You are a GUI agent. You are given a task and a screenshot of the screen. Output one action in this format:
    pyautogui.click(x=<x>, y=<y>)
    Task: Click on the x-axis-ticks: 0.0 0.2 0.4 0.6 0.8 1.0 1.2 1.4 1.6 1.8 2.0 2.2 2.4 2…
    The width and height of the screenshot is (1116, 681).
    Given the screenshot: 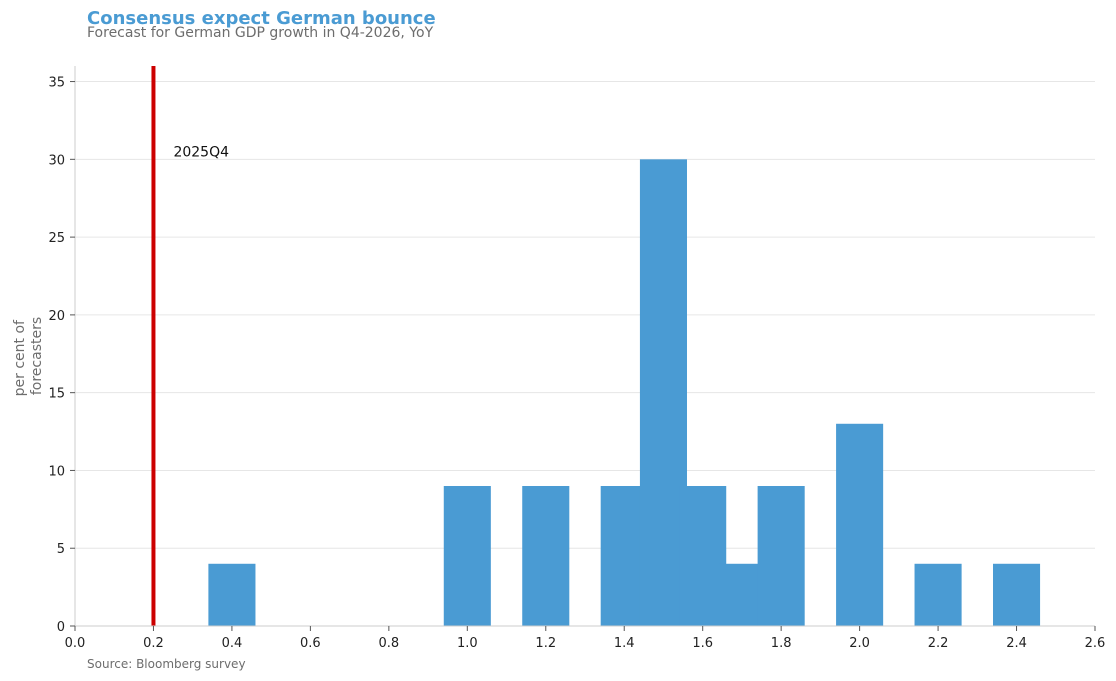 What is the action you would take?
    pyautogui.click(x=585, y=638)
    